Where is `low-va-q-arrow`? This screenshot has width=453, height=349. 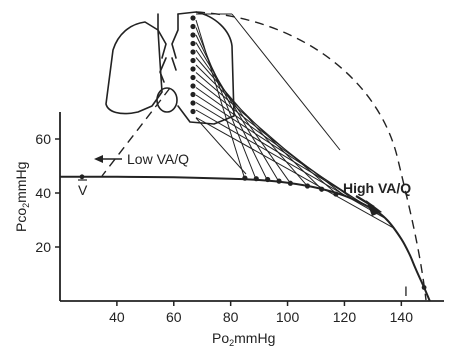 low-va-q-arrow is located at coordinates (108, 159).